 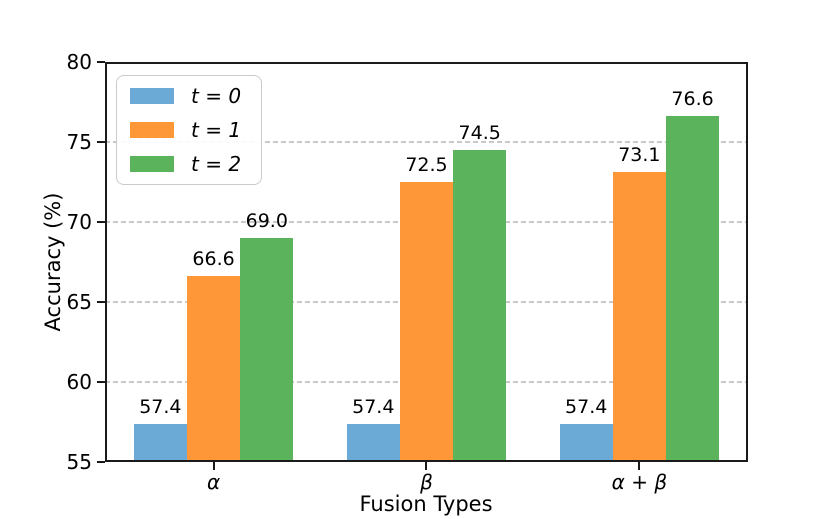 I want to click on legend: t = 0 t = 1 t = 2, so click(x=189, y=130).